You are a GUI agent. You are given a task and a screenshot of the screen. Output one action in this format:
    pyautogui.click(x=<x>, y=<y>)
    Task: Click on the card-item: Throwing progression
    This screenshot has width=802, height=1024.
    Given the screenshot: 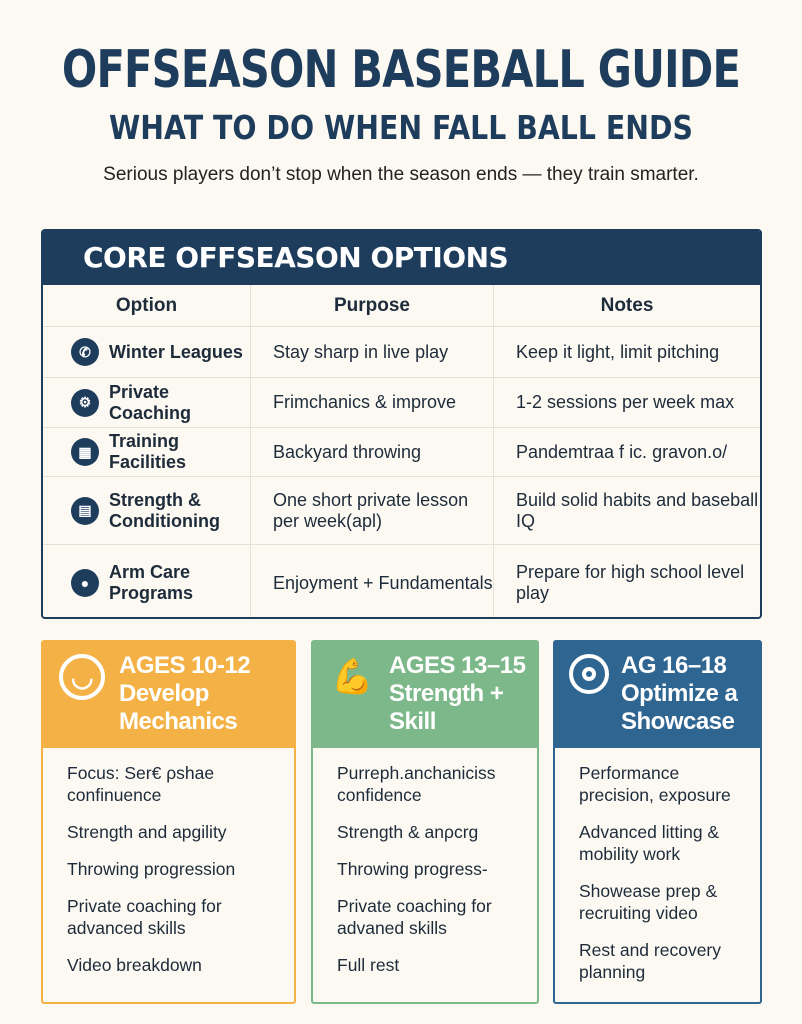 What is the action you would take?
    pyautogui.click(x=151, y=869)
    